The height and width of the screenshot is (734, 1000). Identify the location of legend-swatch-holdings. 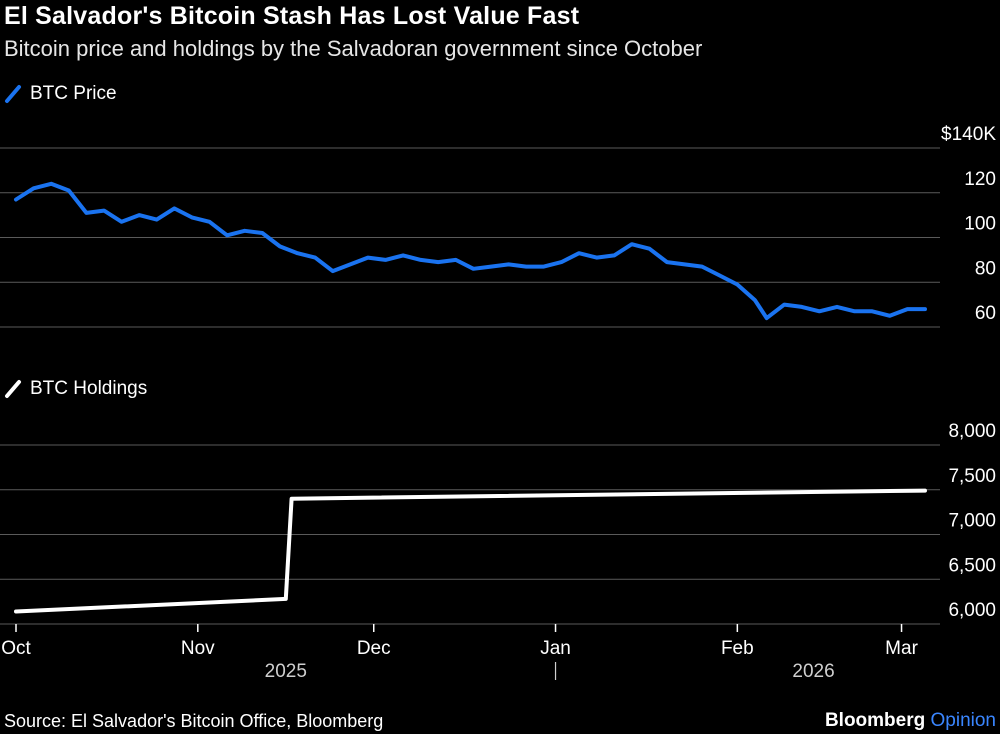
(13, 389).